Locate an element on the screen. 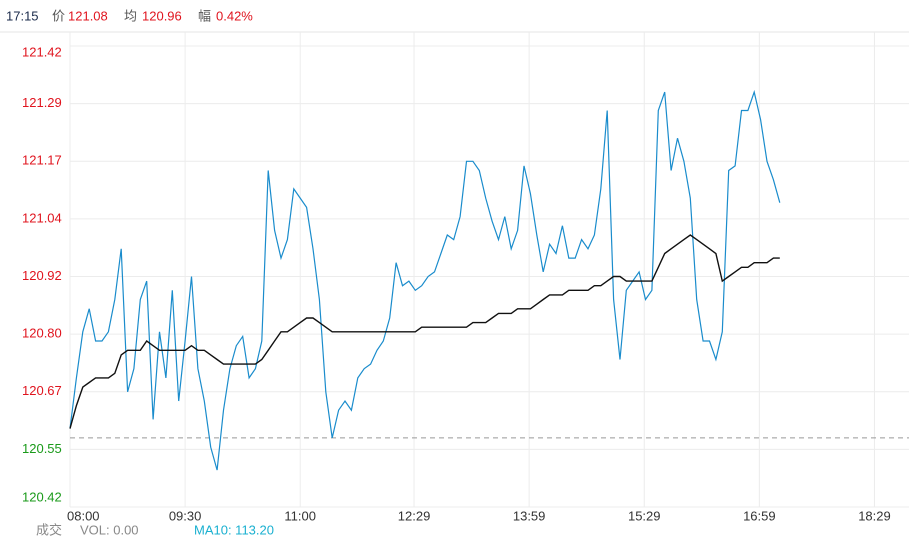 The height and width of the screenshot is (545, 909). x-tick-label: 12:29 is located at coordinates (414, 515).